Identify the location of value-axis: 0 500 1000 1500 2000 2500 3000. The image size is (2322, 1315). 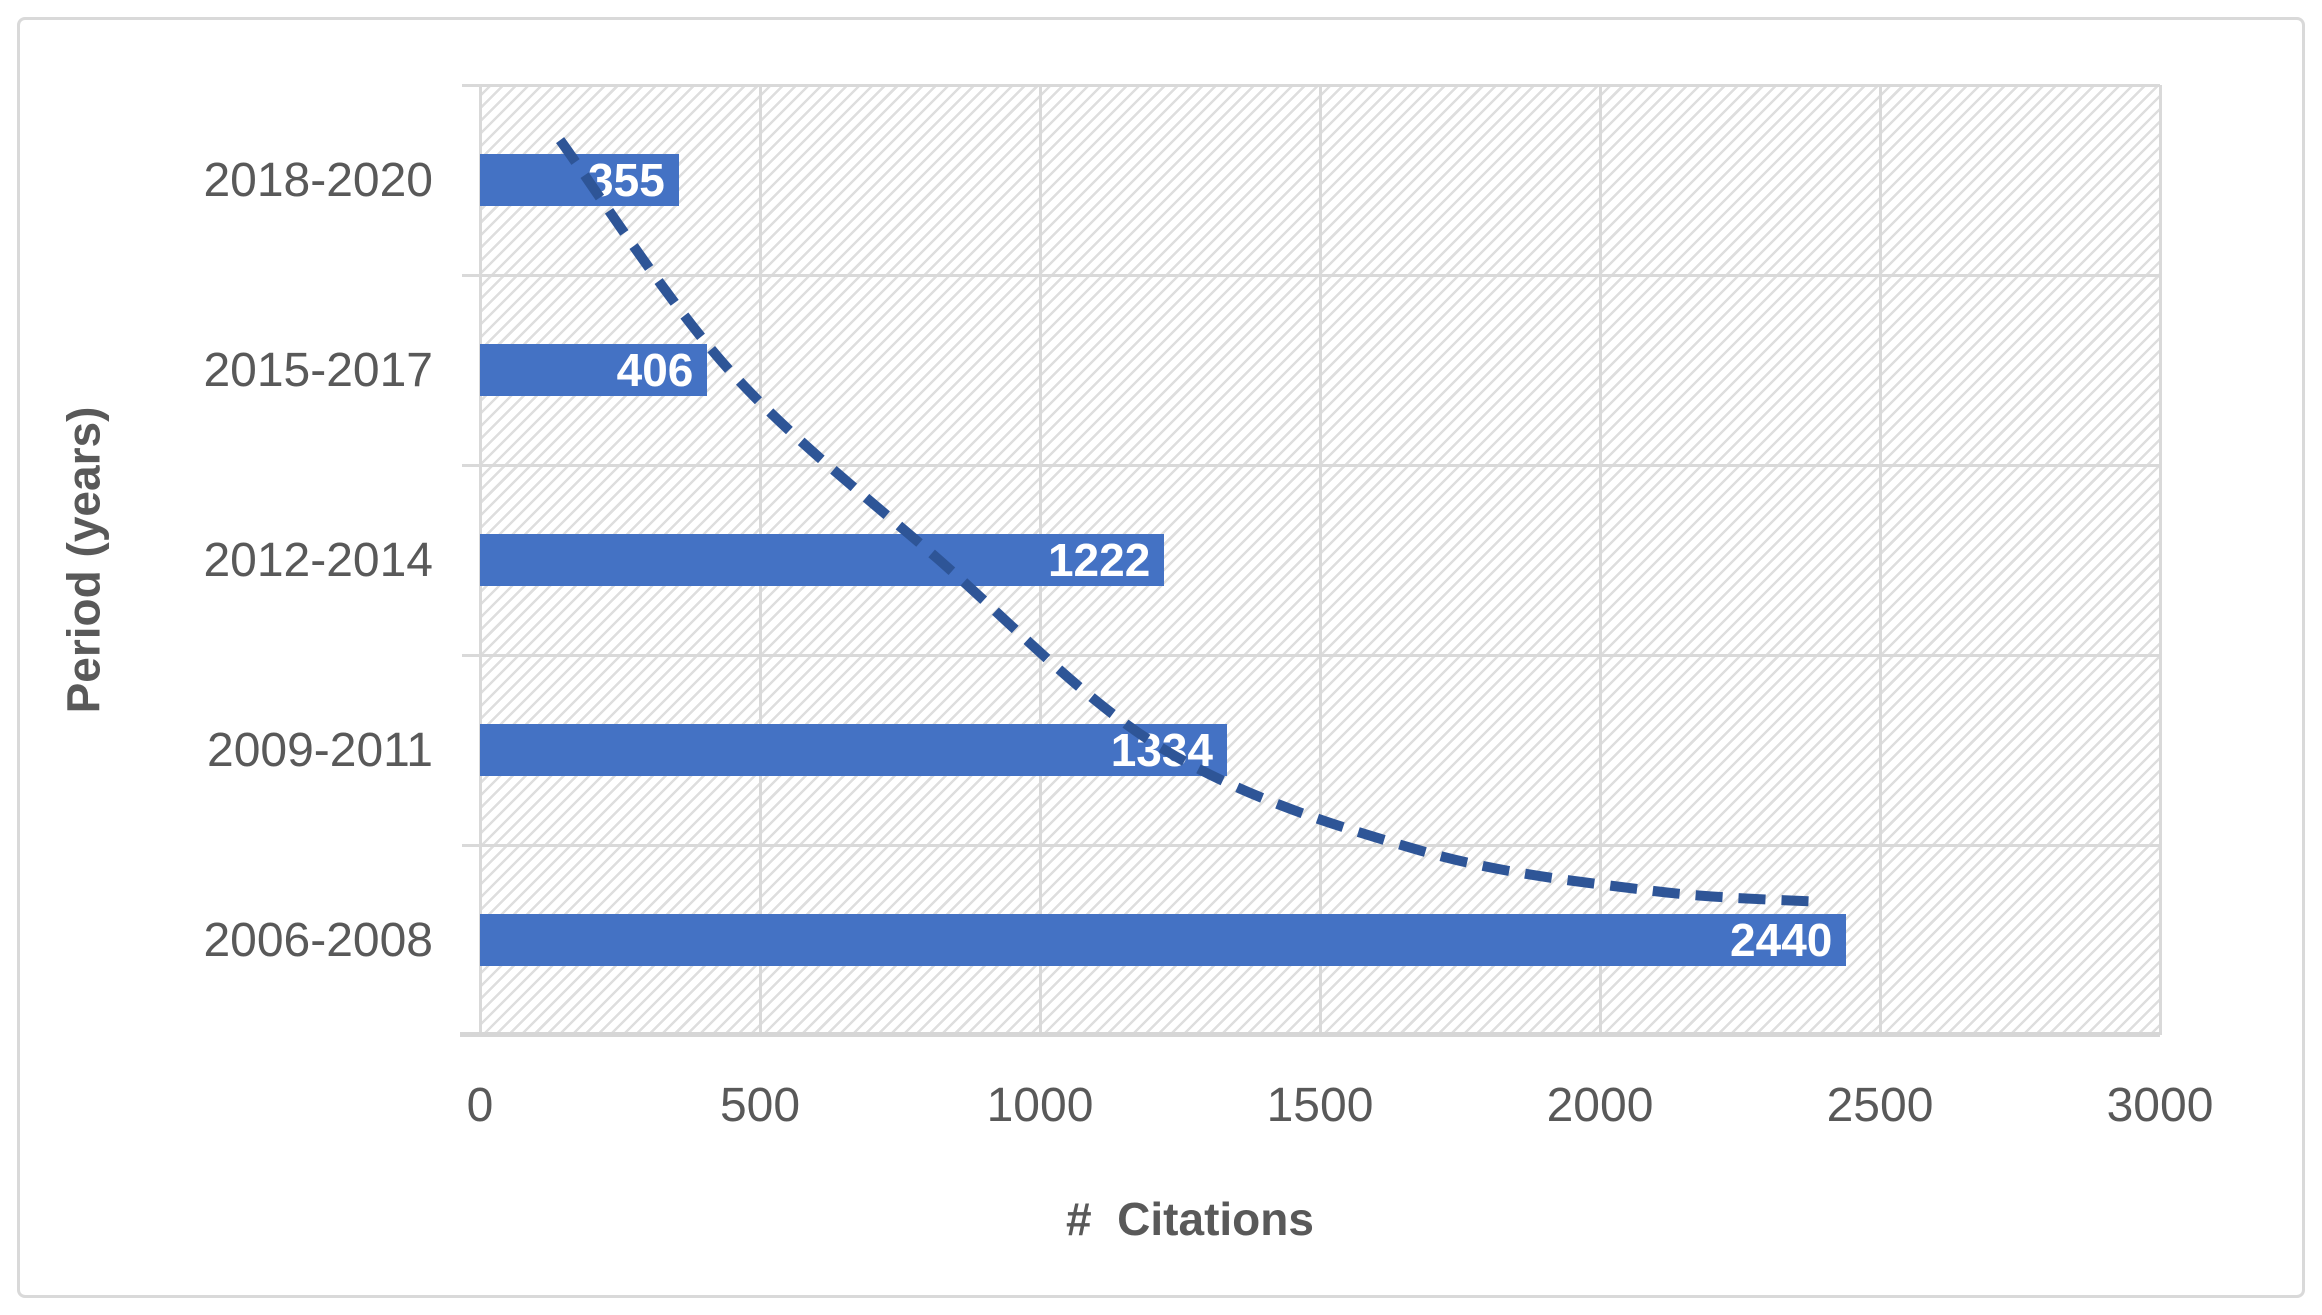
(1340, 1108).